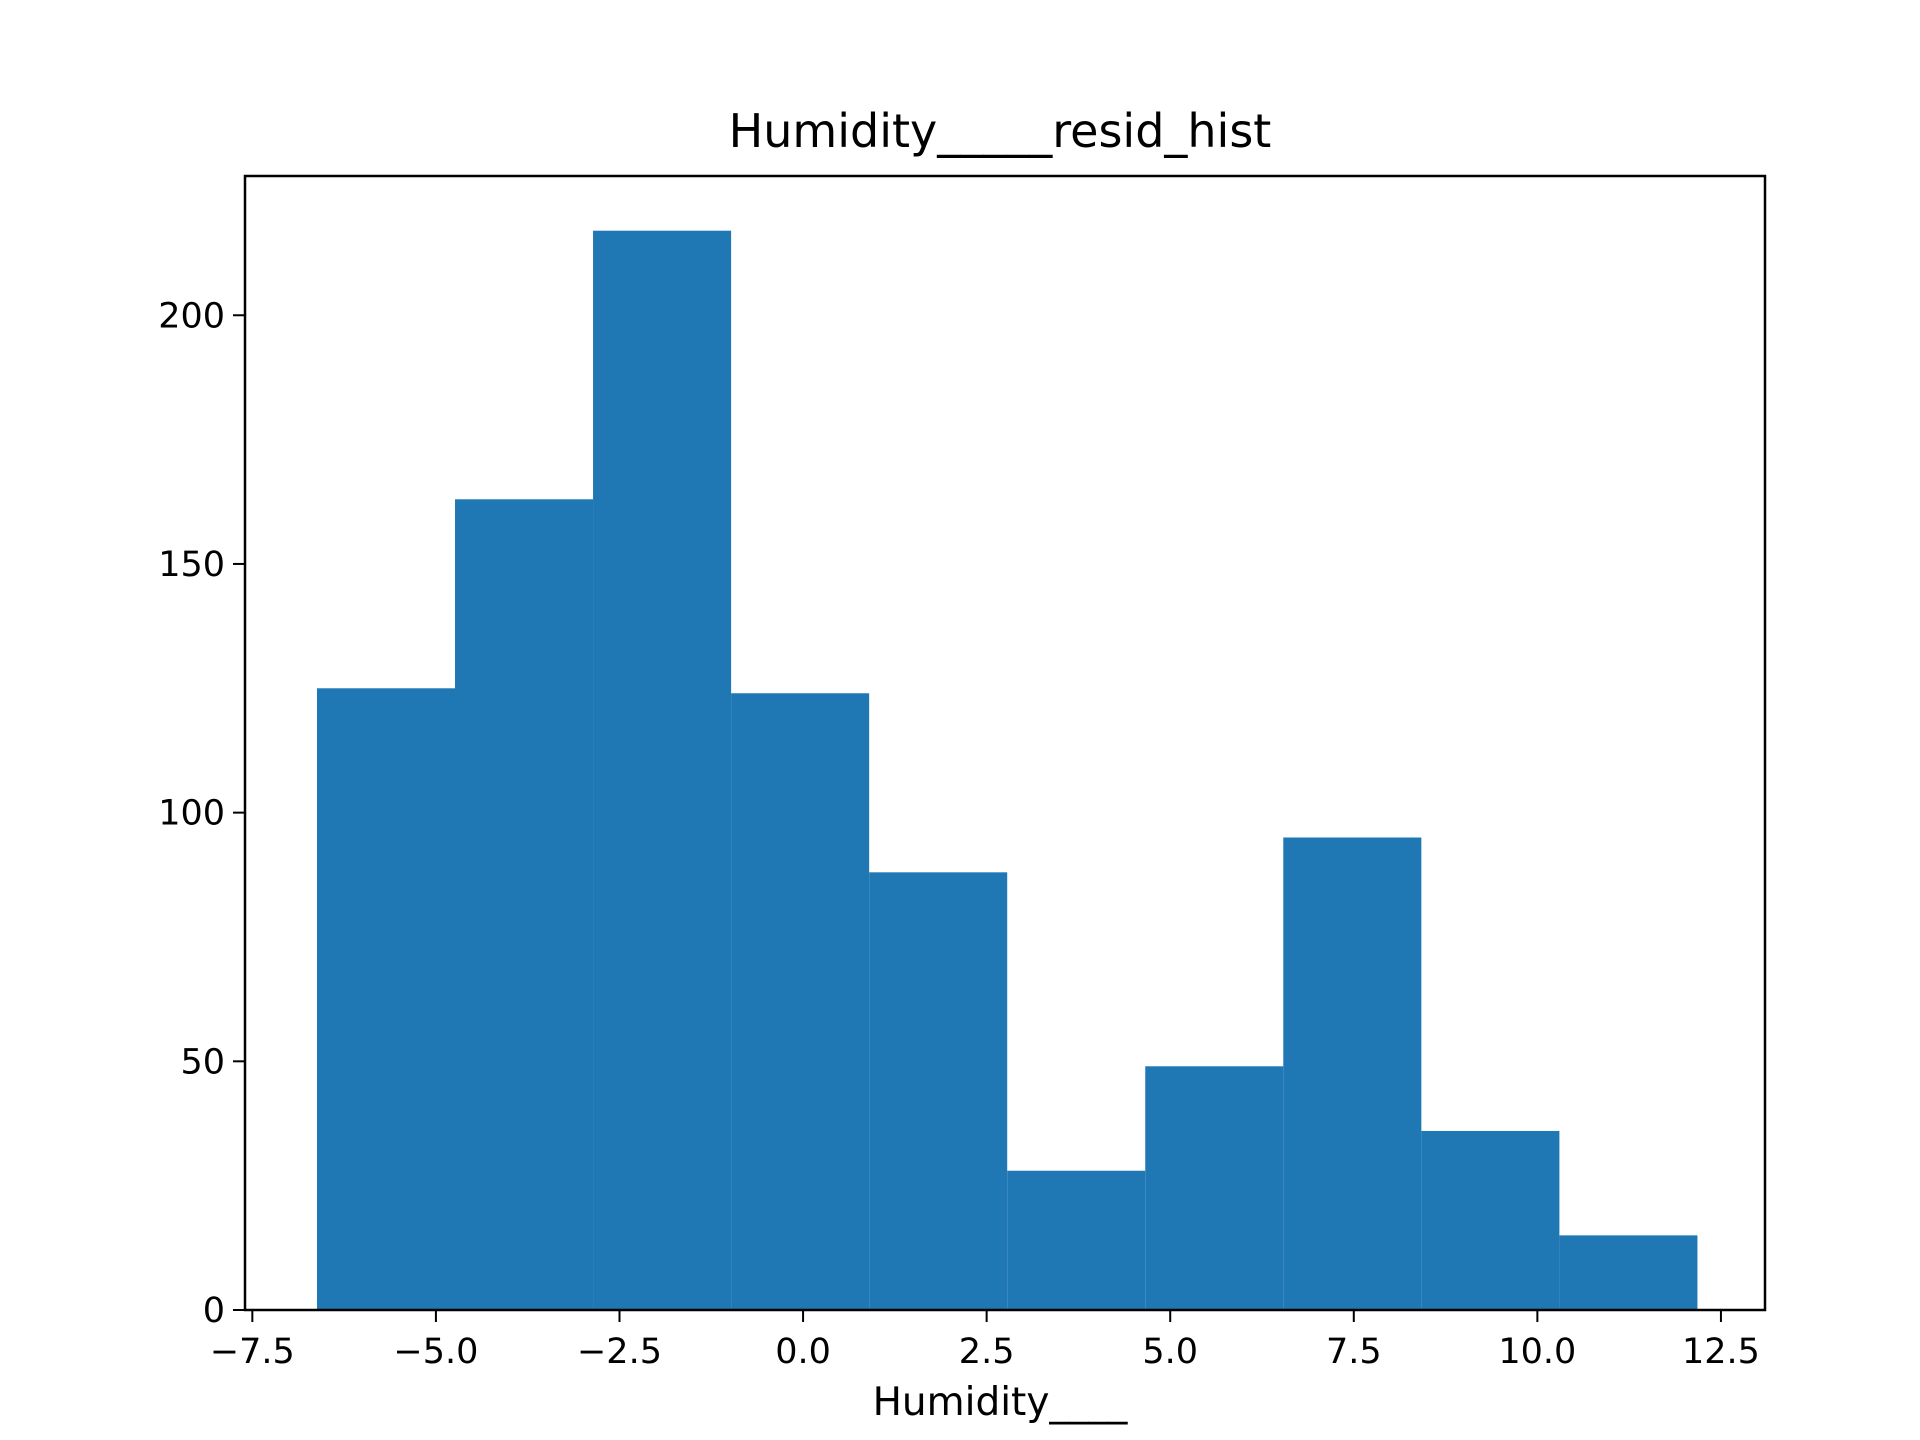 The image size is (1920, 1440). Describe the element at coordinates (987, 1352) in the screenshot. I see `x-tick-label: 2.5` at that location.